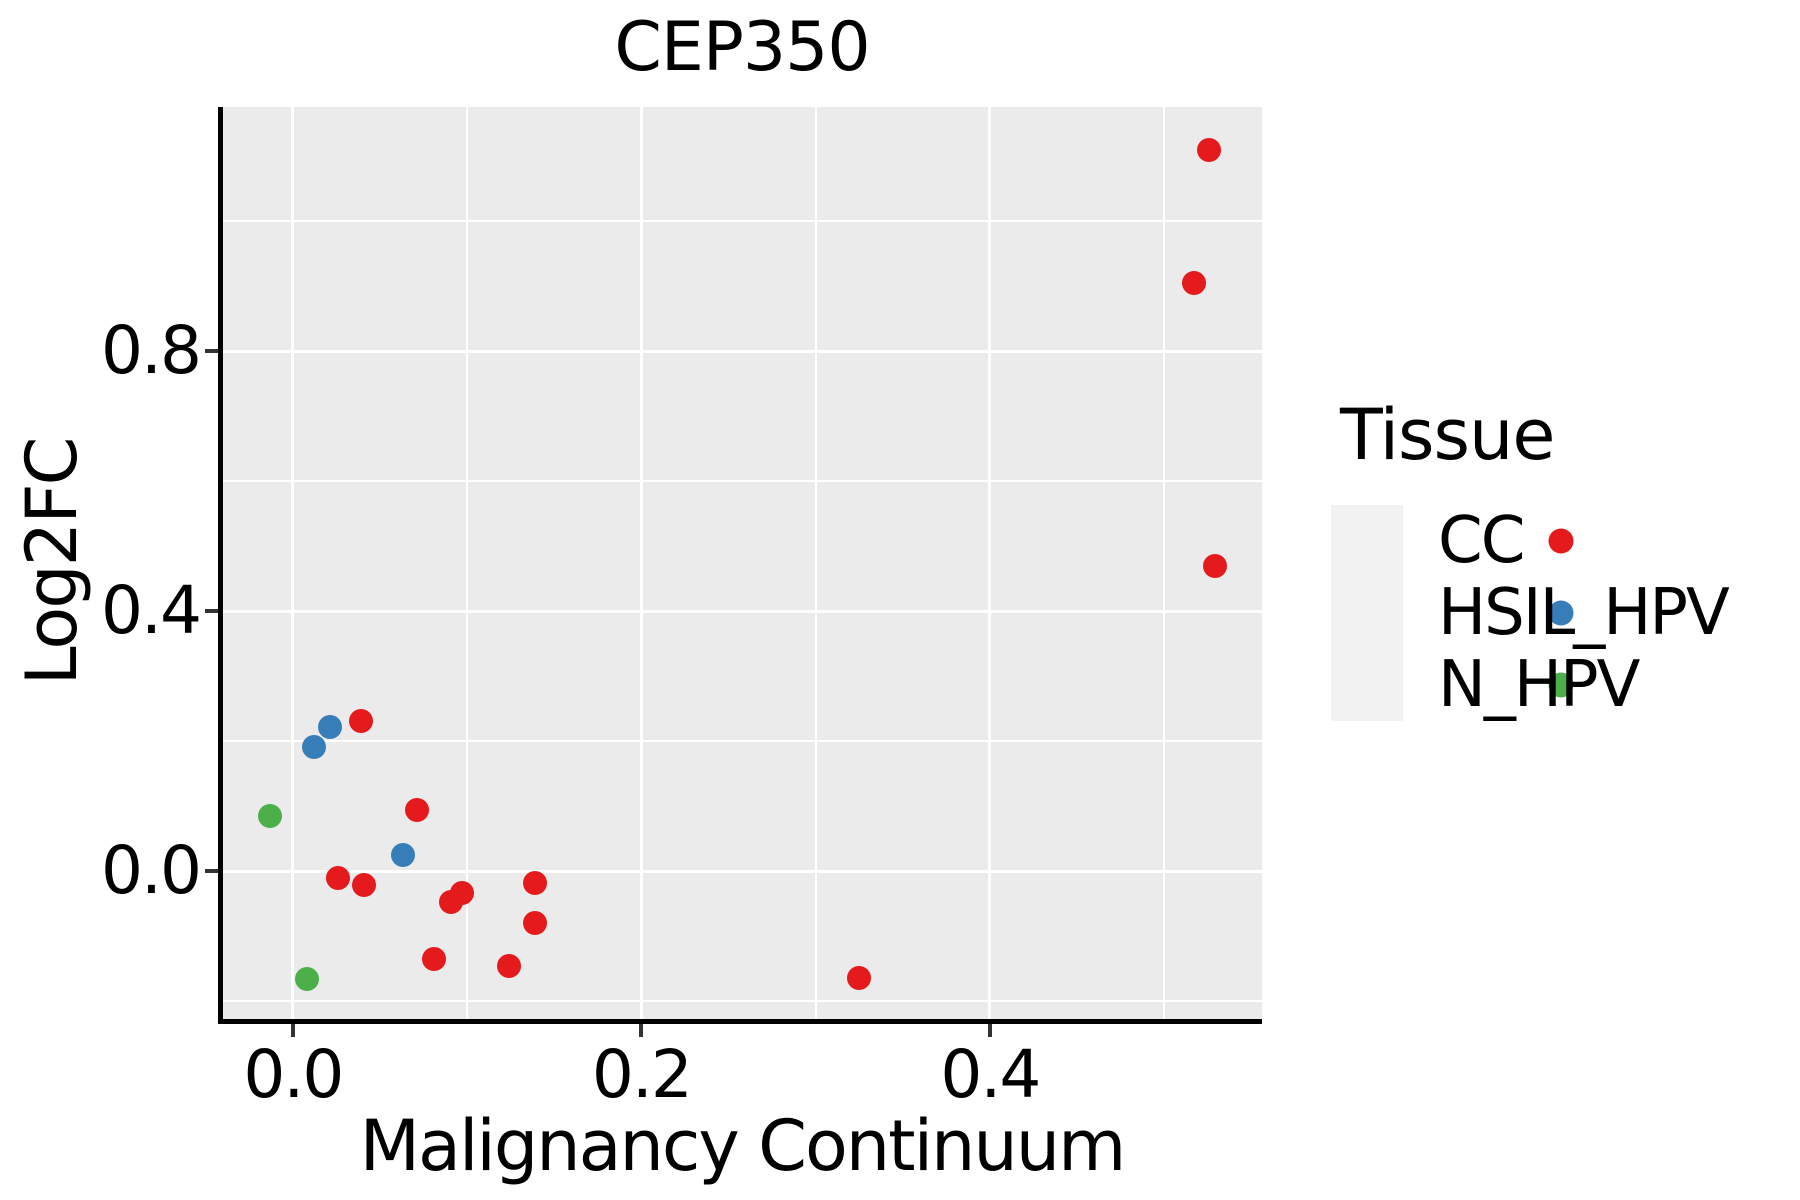 Image resolution: width=1800 pixels, height=1200 pixels. What do you see at coordinates (1367, 541) in the screenshot?
I see `legend-key-CC` at bounding box center [1367, 541].